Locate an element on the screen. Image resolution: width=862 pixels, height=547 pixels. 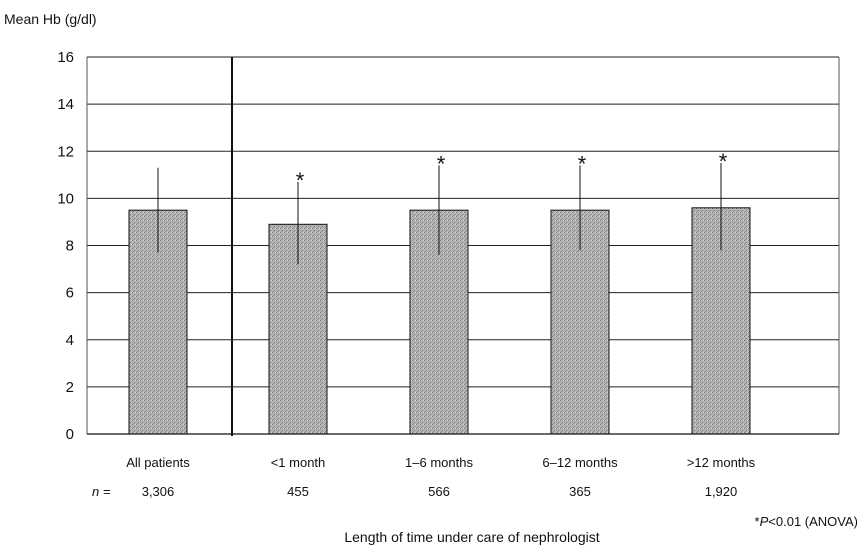
bar is located at coordinates (580, 322).